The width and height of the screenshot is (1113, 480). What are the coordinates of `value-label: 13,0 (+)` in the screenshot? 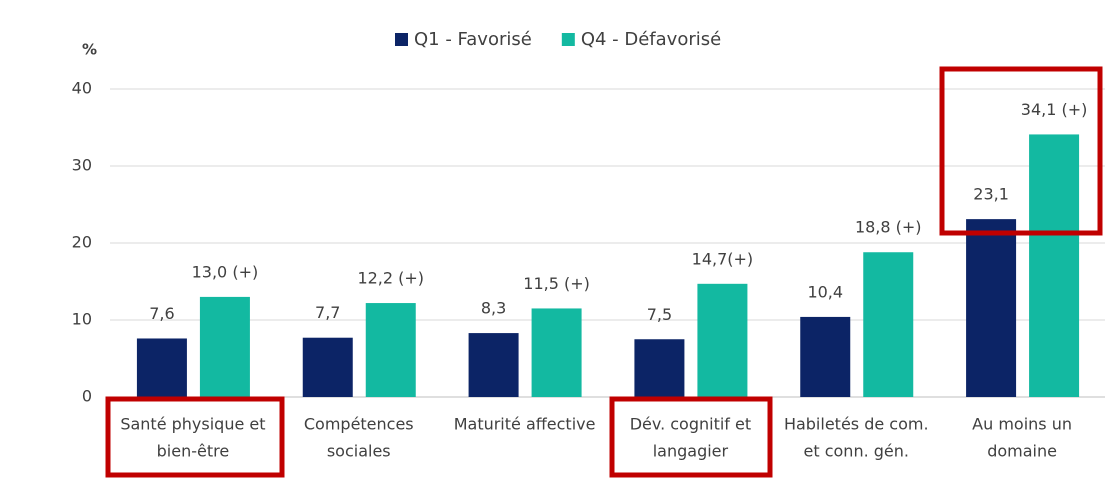 It's located at (225, 271).